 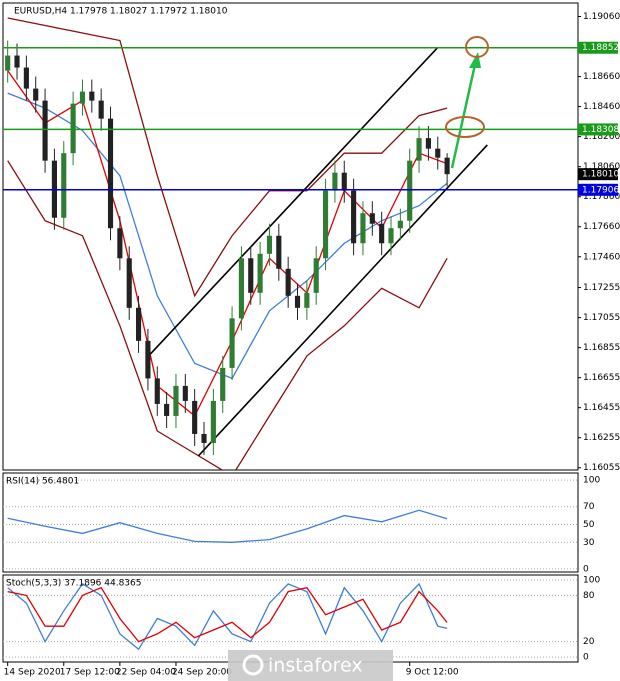 What do you see at coordinates (589, 543) in the screenshot?
I see `y-tick-label: 30` at bounding box center [589, 543].